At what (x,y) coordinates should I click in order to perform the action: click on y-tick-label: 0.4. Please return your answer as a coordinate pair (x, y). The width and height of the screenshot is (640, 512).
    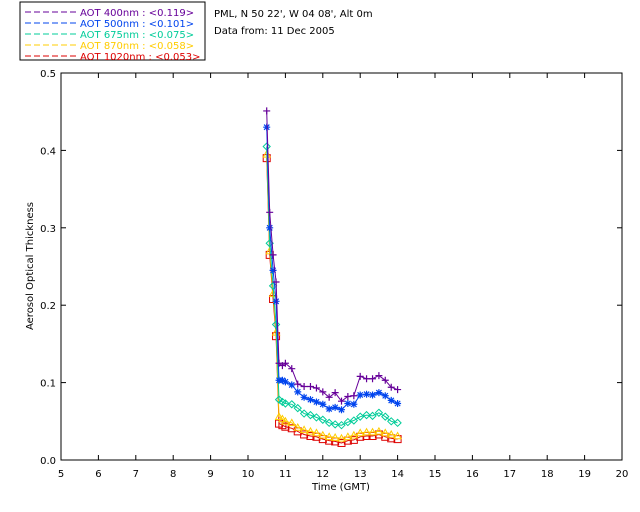
    Looking at the image, I should click on (48, 151).